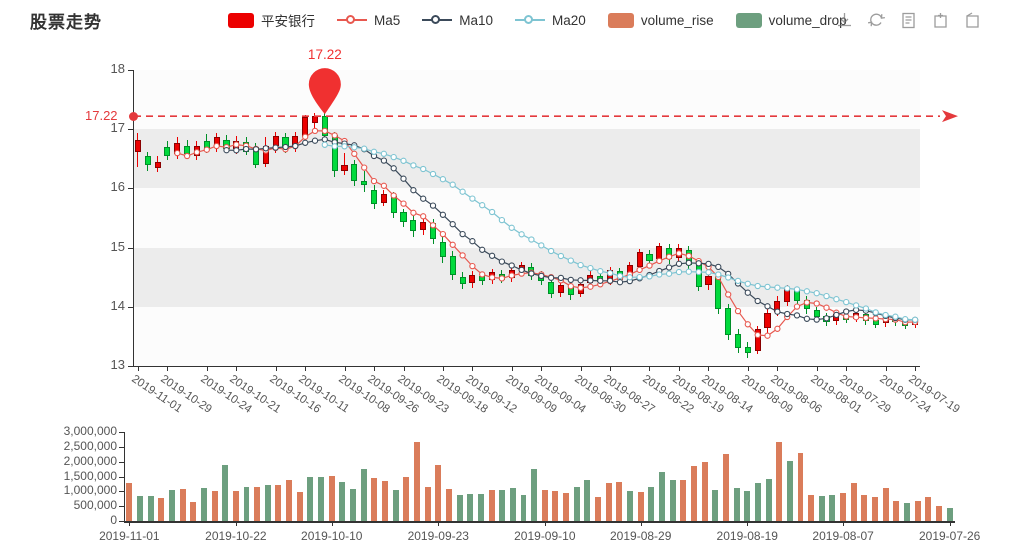 This screenshot has height=552, width=1014. Describe the element at coordinates (660, 20) in the screenshot. I see `legend-item-volume_rise: volume_rise` at that location.